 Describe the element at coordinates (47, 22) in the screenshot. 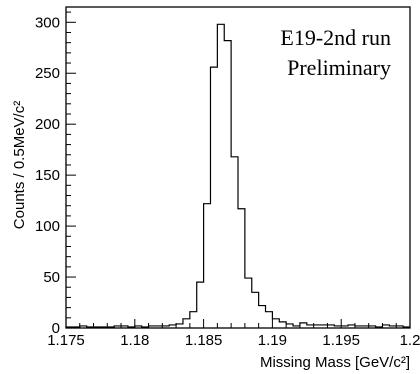

I see `y-tick-label: 300` at that location.